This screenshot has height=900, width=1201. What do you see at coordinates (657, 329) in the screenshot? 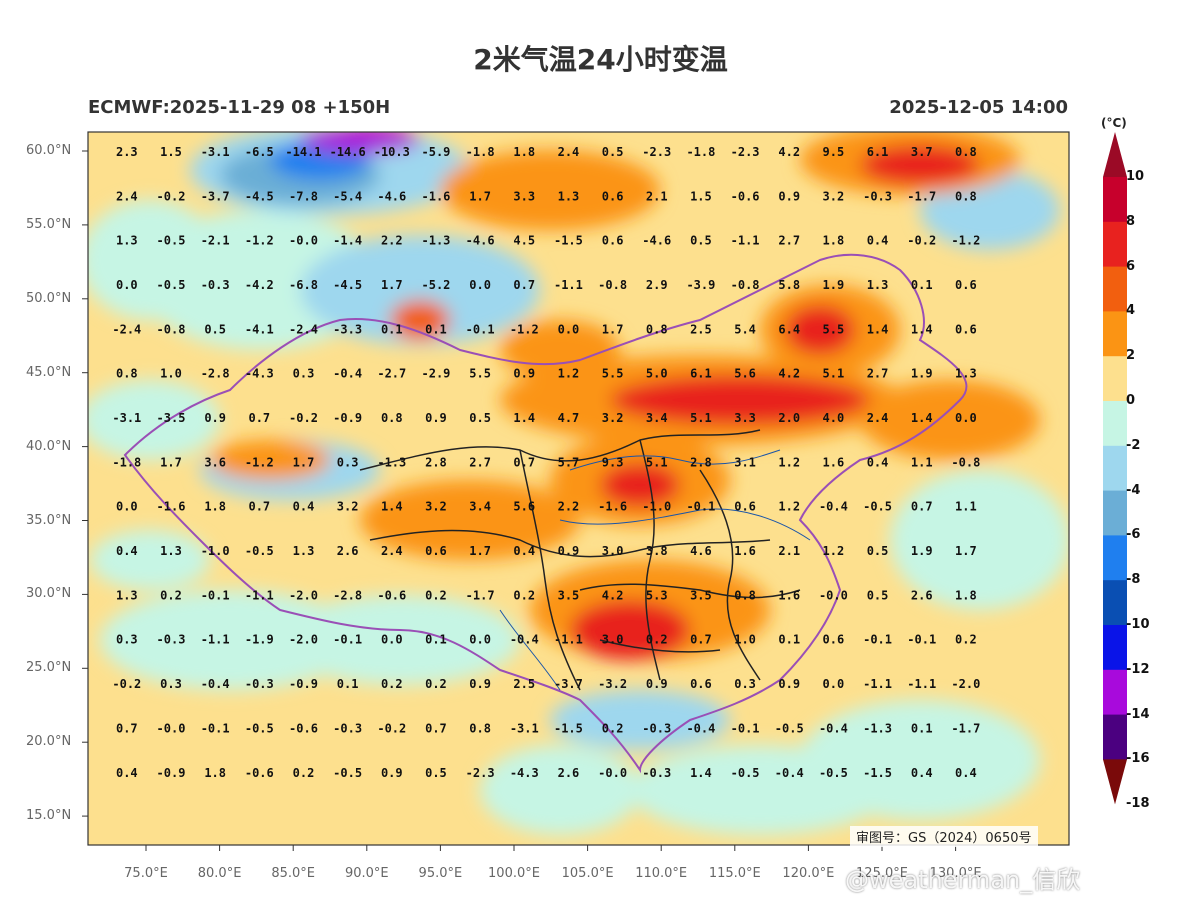
I see `grid-value: 0.8` at bounding box center [657, 329].